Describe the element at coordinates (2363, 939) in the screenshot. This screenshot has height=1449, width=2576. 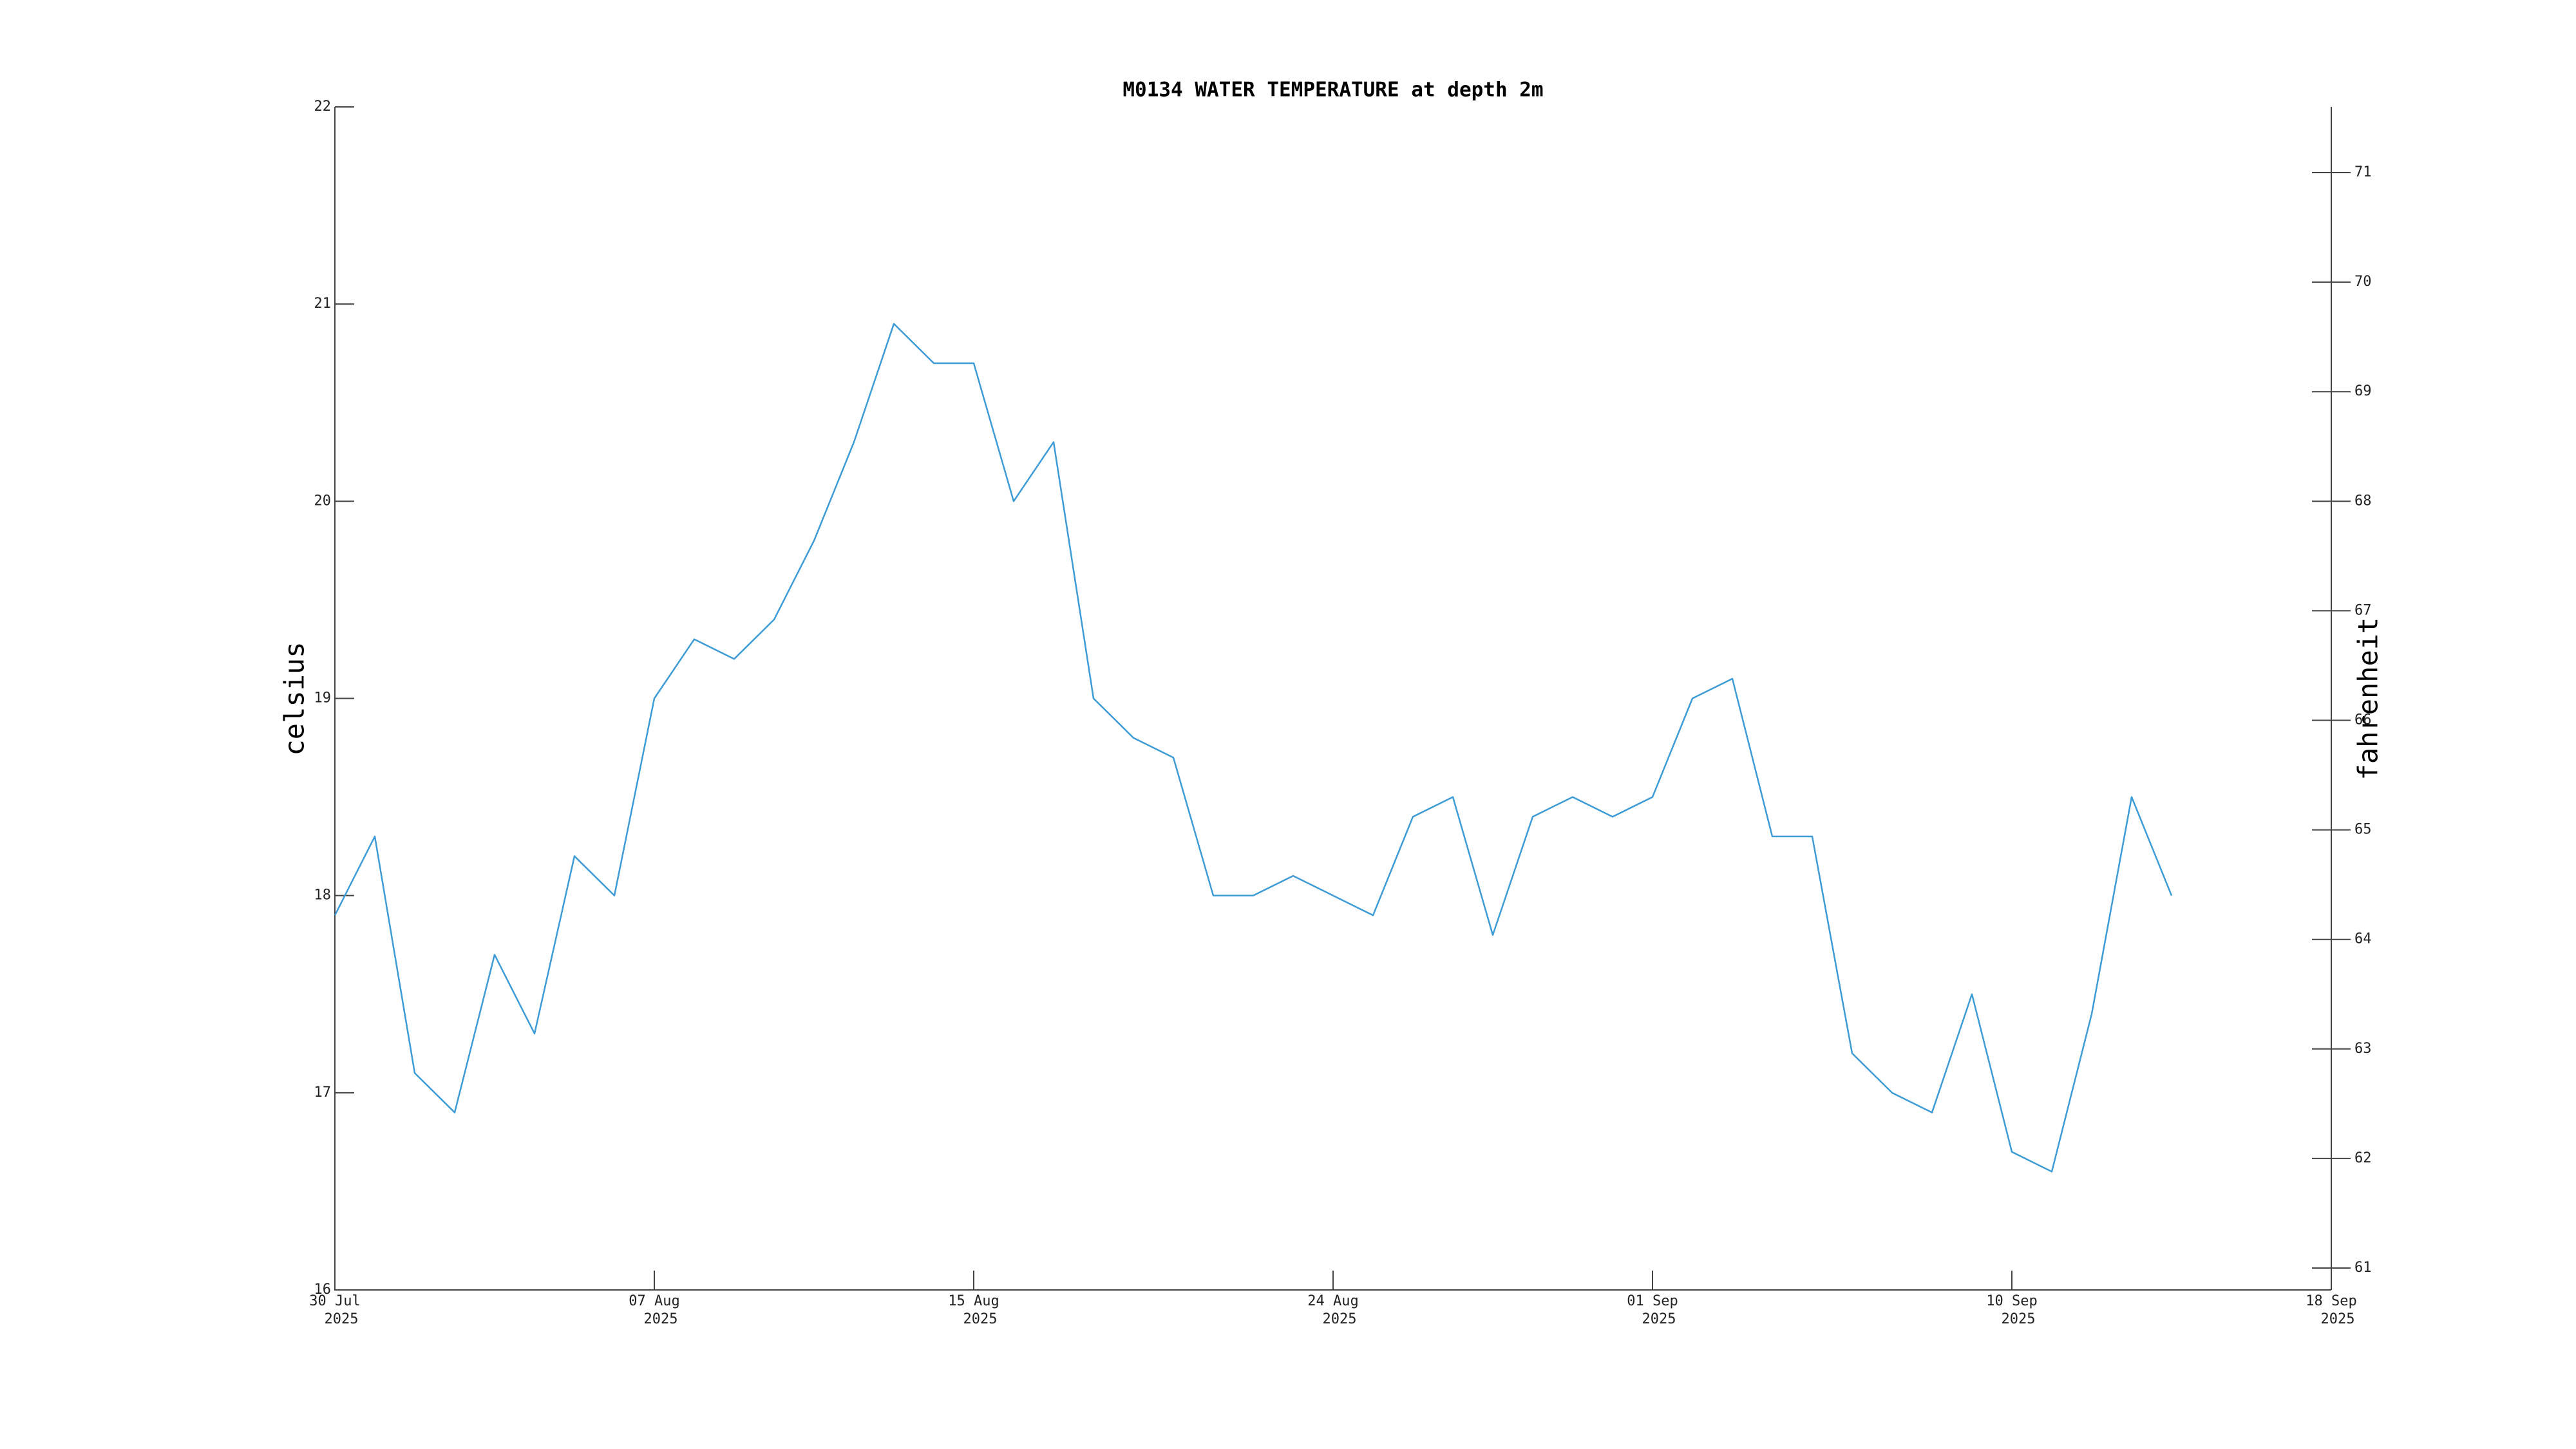
I see `y2-tick-label: 64` at that location.